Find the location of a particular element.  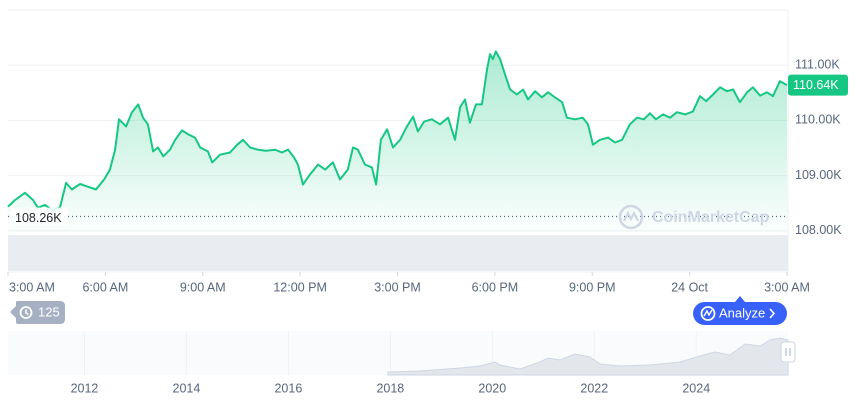

reference-label: 108.26K is located at coordinates (38, 218).